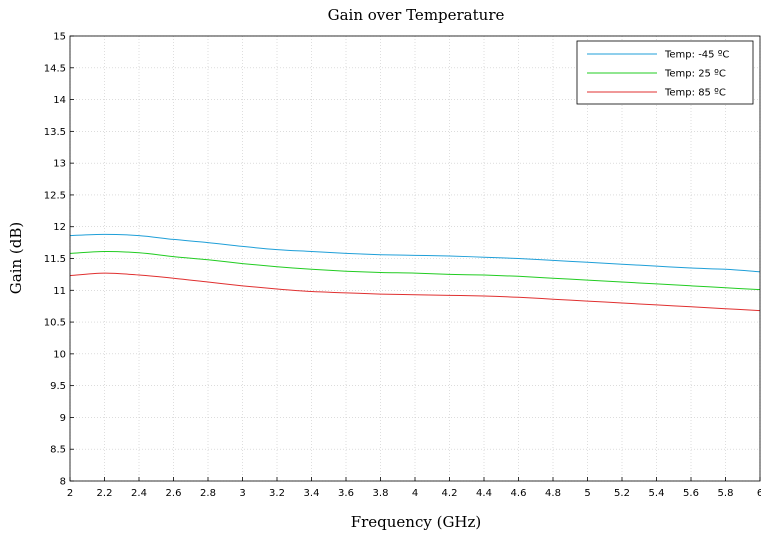 This screenshot has height=538, width=761. Describe the element at coordinates (59, 291) in the screenshot. I see `y-tick-label: 11` at that location.